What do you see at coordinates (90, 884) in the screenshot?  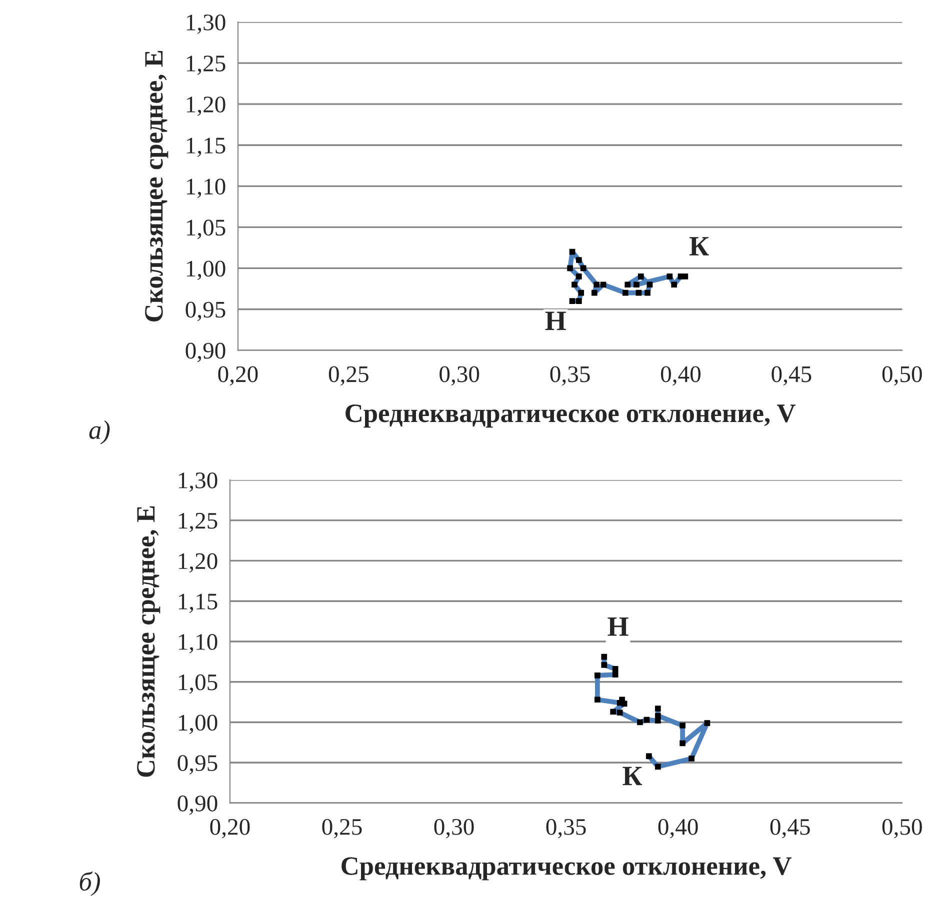 I see `text: б)` at bounding box center [90, 884].